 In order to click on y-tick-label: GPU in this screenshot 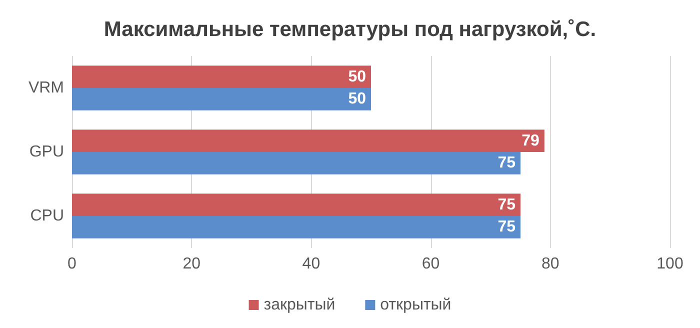, I will do `click(46, 152)`.